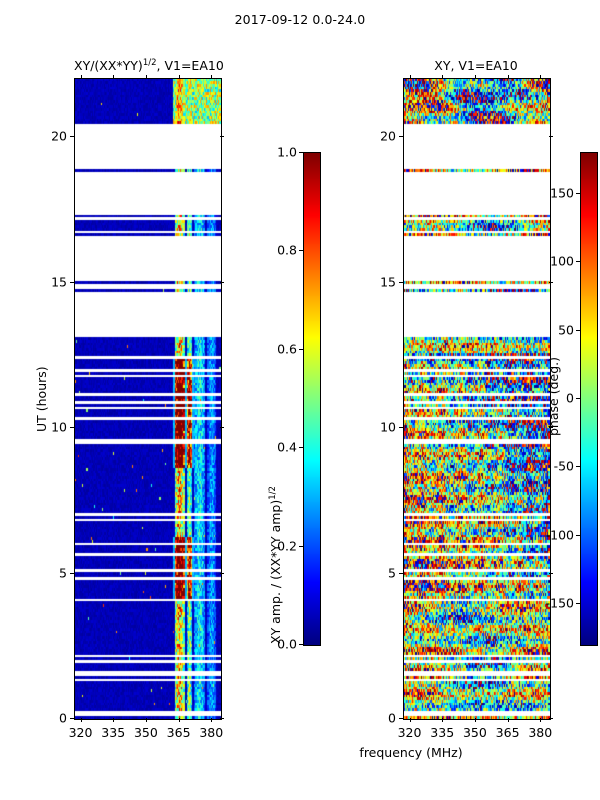  What do you see at coordinates (273, 493) in the screenshot?
I see `amplitude-colorbar-label-exponent: 1/2` at bounding box center [273, 493].